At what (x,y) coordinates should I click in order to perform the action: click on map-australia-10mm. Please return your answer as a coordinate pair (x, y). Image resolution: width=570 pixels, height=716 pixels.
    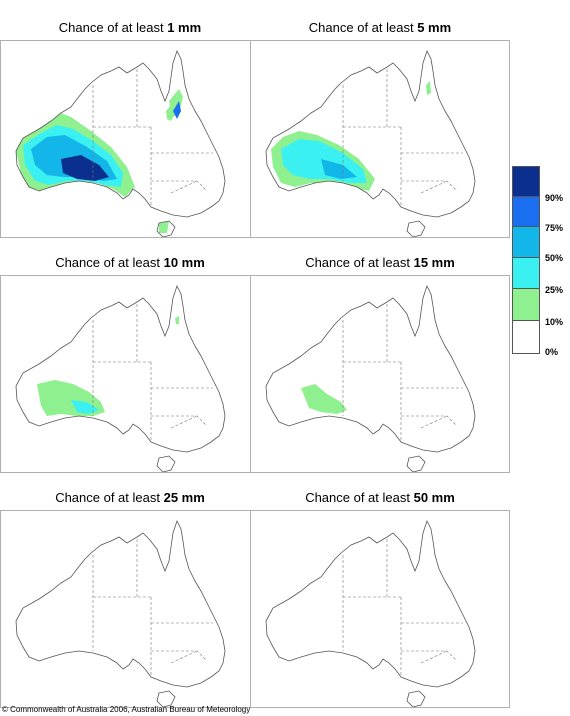
    Looking at the image, I should click on (130, 374).